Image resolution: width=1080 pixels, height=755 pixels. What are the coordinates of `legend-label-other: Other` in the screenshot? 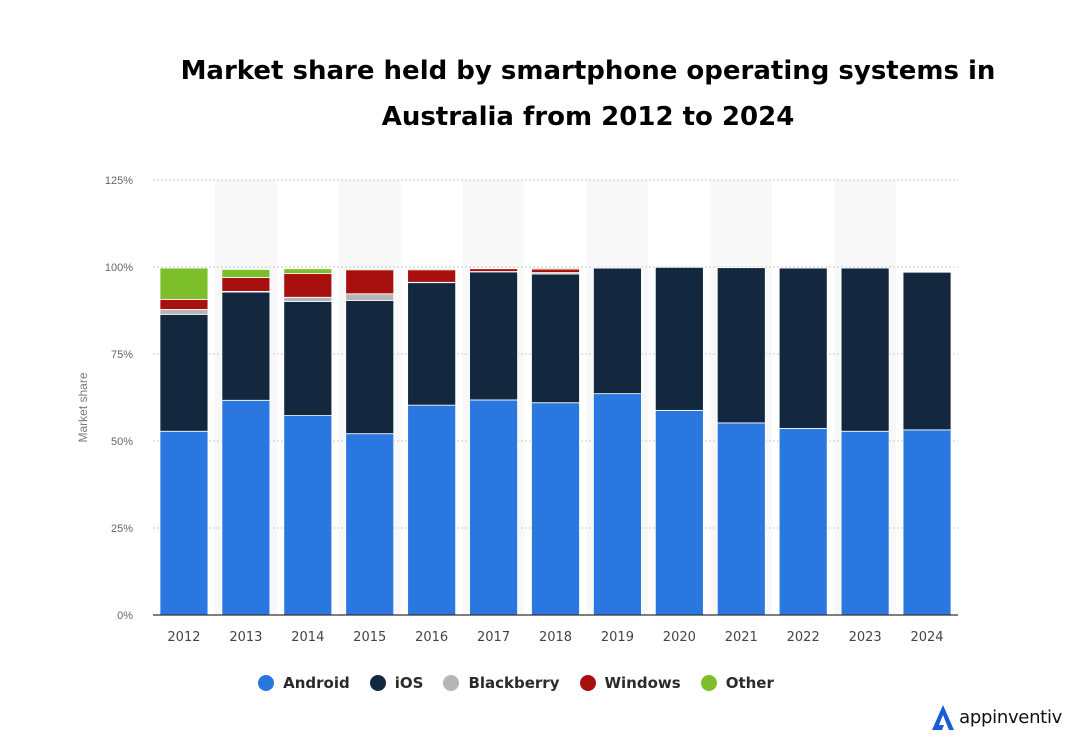 It's located at (749, 683).